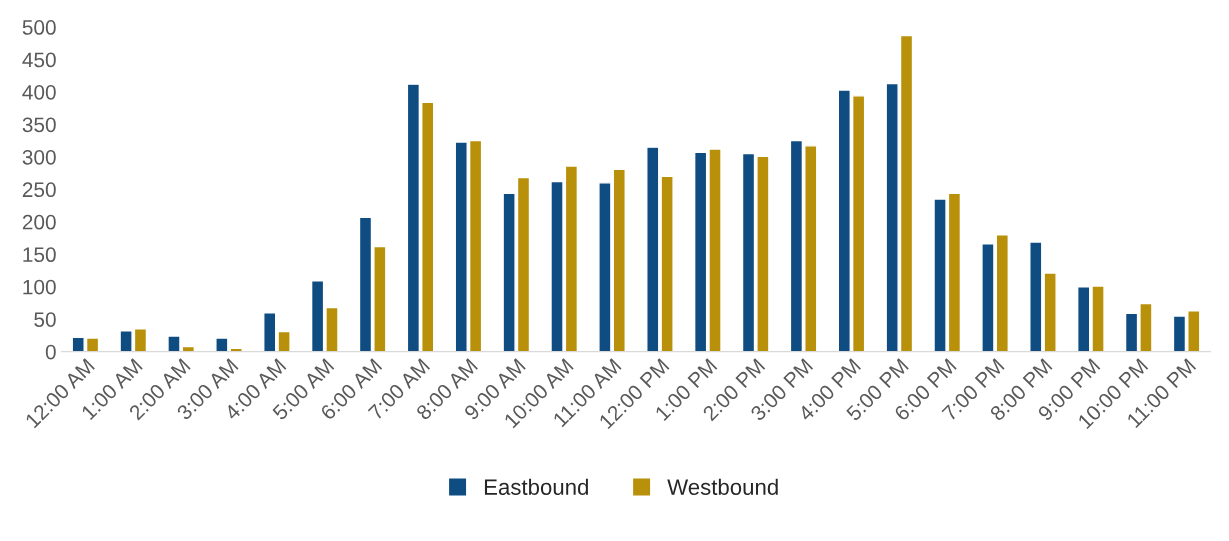 The image size is (1229, 541). What do you see at coordinates (50, 352) in the screenshot?
I see `y-tick-label: 0` at bounding box center [50, 352].